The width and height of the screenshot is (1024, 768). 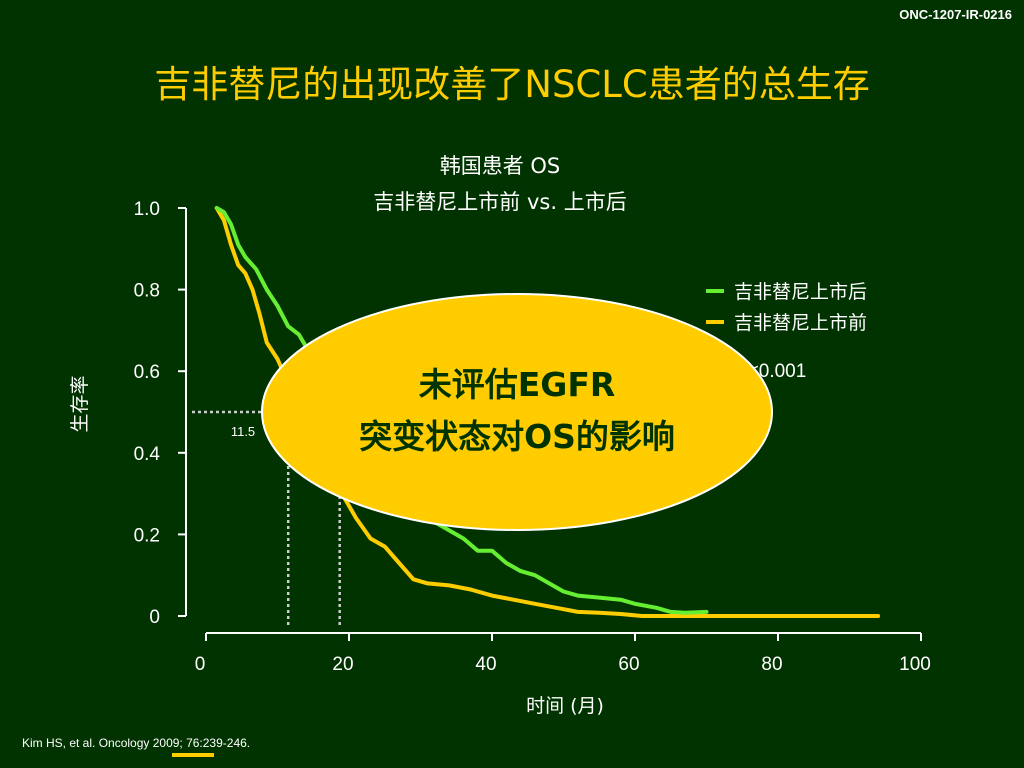 What do you see at coordinates (517, 436) in the screenshot?
I see `callout-text-line-2: 突变状态对OS的影响` at bounding box center [517, 436].